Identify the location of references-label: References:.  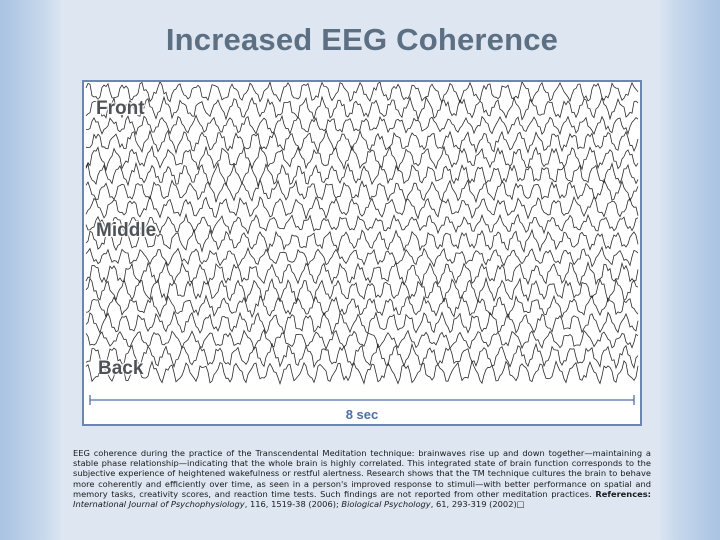
(623, 493).